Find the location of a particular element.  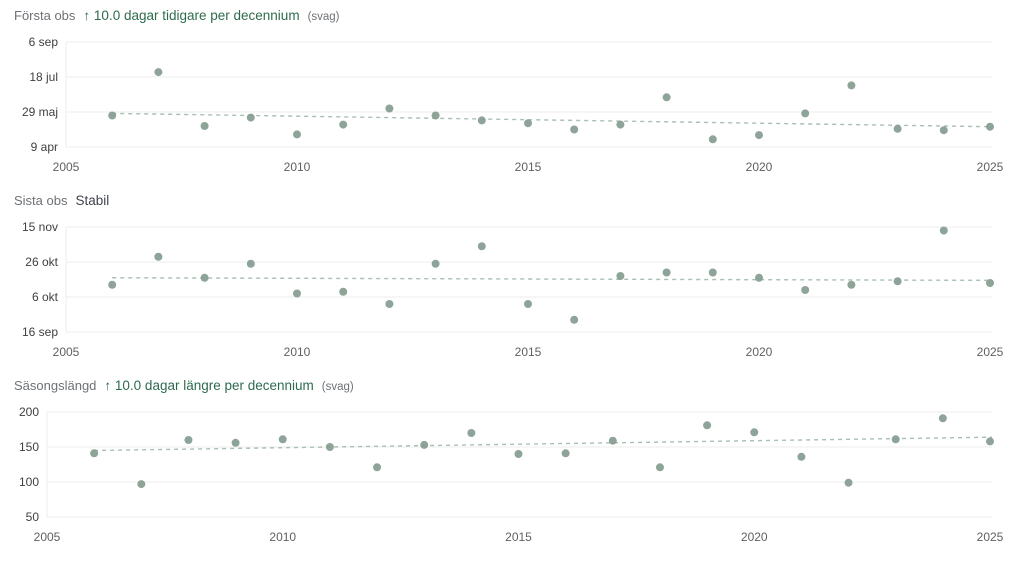

y-axis-tick-label: 16 sep is located at coordinates (40, 332).